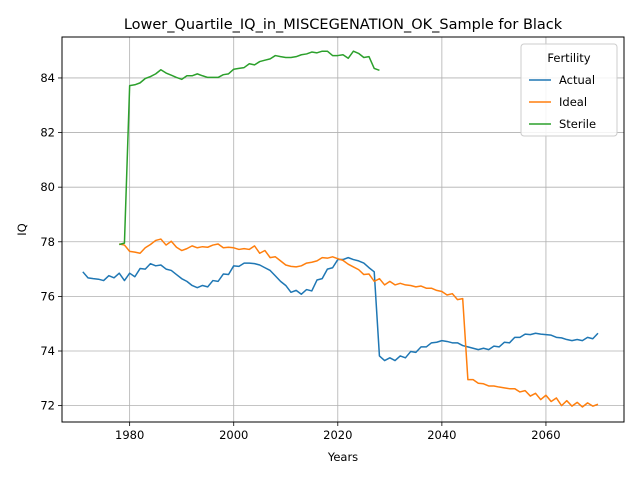  What do you see at coordinates (47, 351) in the screenshot?
I see `y-tick-label: 74` at bounding box center [47, 351].